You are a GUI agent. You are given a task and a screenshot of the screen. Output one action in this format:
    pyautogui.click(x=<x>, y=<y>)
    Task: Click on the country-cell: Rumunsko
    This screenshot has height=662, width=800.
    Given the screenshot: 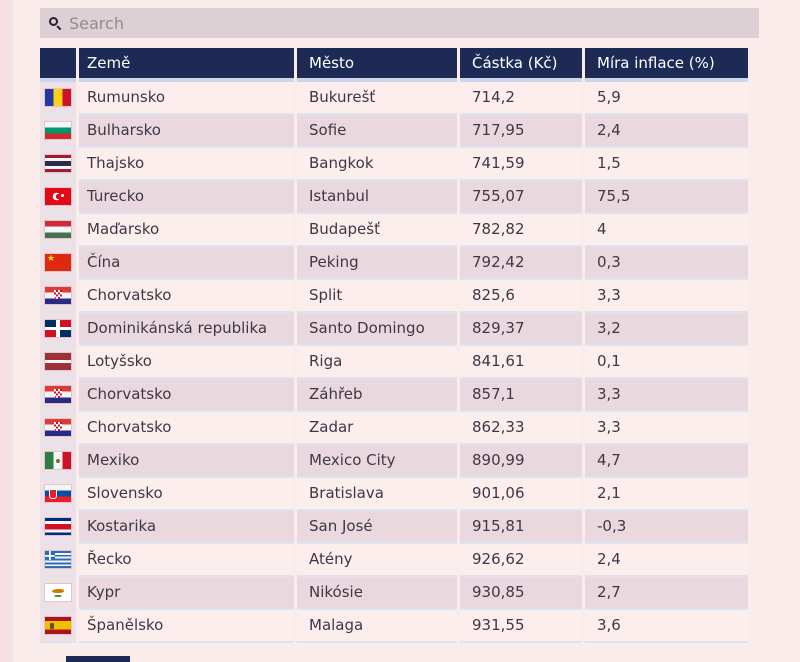 What is the action you would take?
    pyautogui.click(x=186, y=98)
    